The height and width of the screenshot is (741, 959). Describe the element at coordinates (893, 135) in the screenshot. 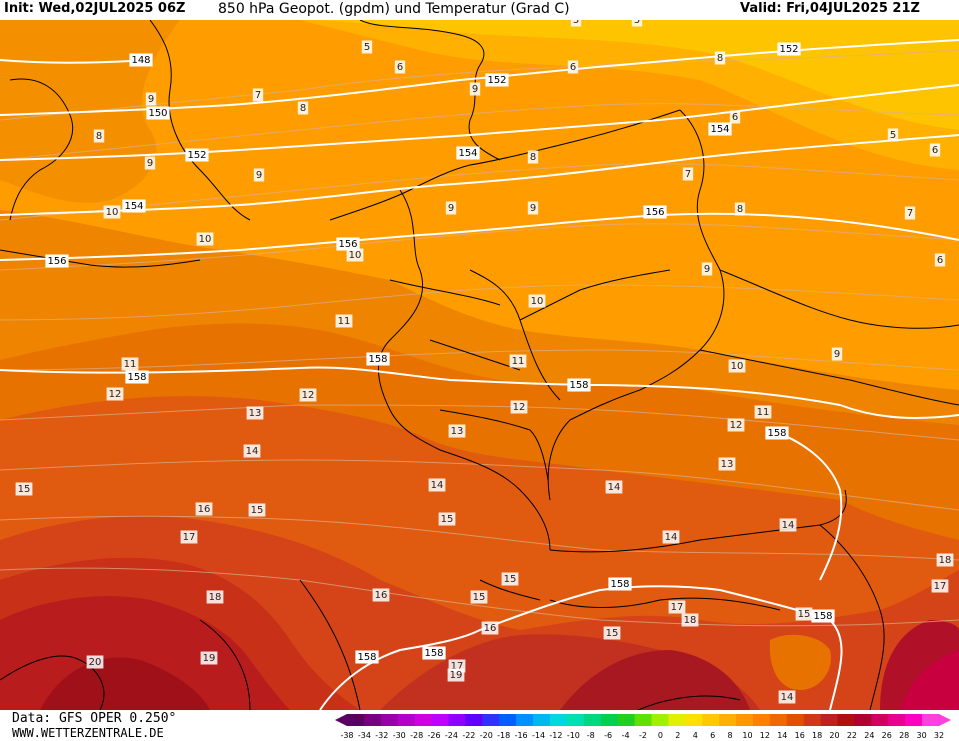

I see `svg-text: 5` at that location.